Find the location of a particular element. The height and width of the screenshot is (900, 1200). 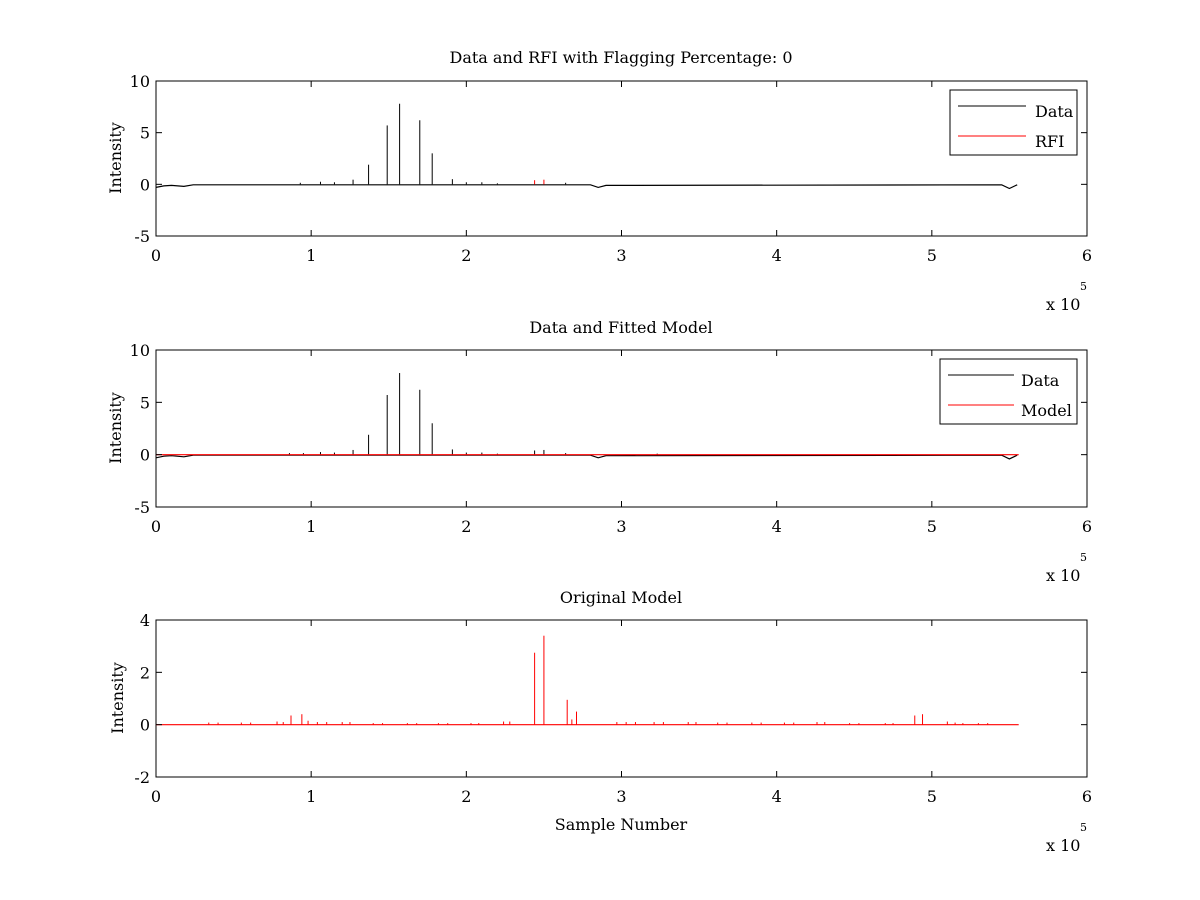

ytick-label: -2 is located at coordinates (142, 777).